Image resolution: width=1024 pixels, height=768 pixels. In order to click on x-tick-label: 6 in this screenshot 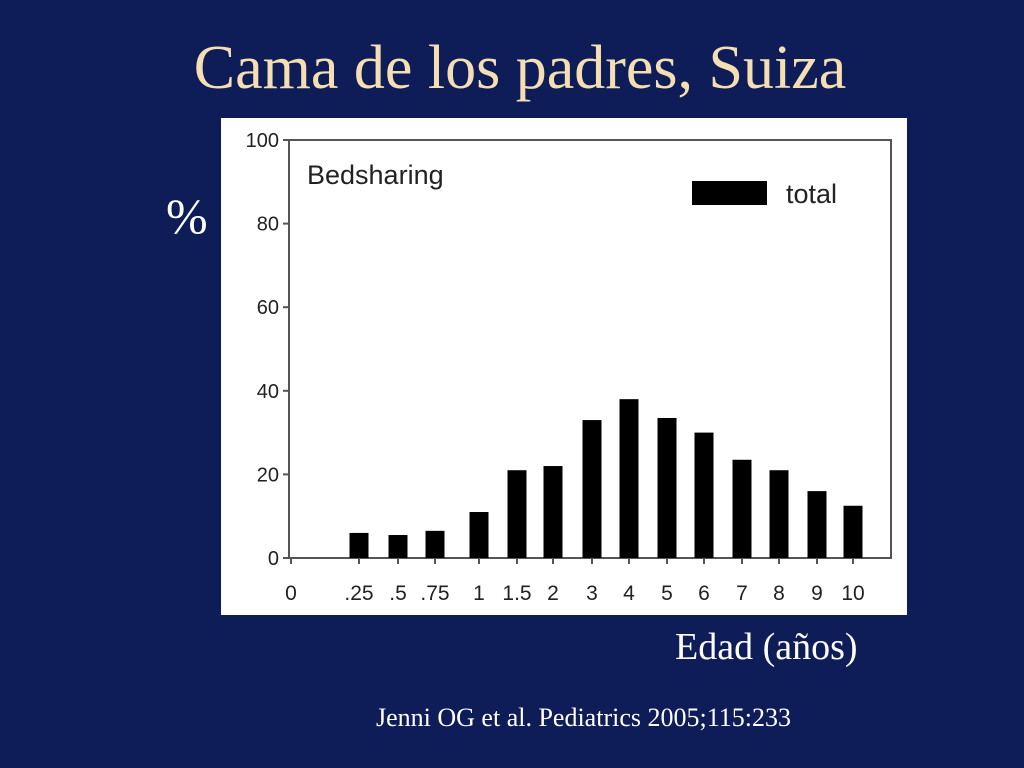, I will do `click(704, 593)`.